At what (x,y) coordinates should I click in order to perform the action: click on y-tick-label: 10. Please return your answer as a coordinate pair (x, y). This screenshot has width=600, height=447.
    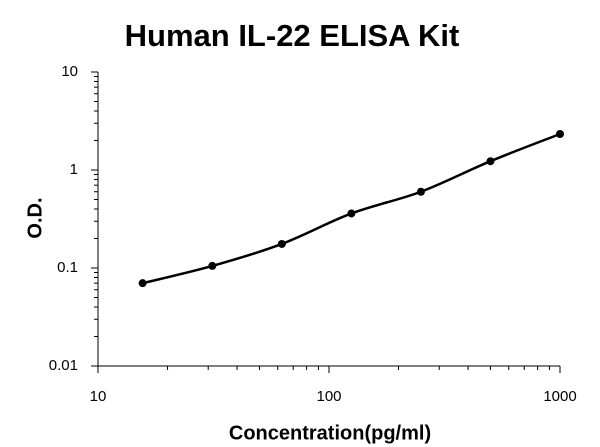
    Looking at the image, I should click on (69, 71).